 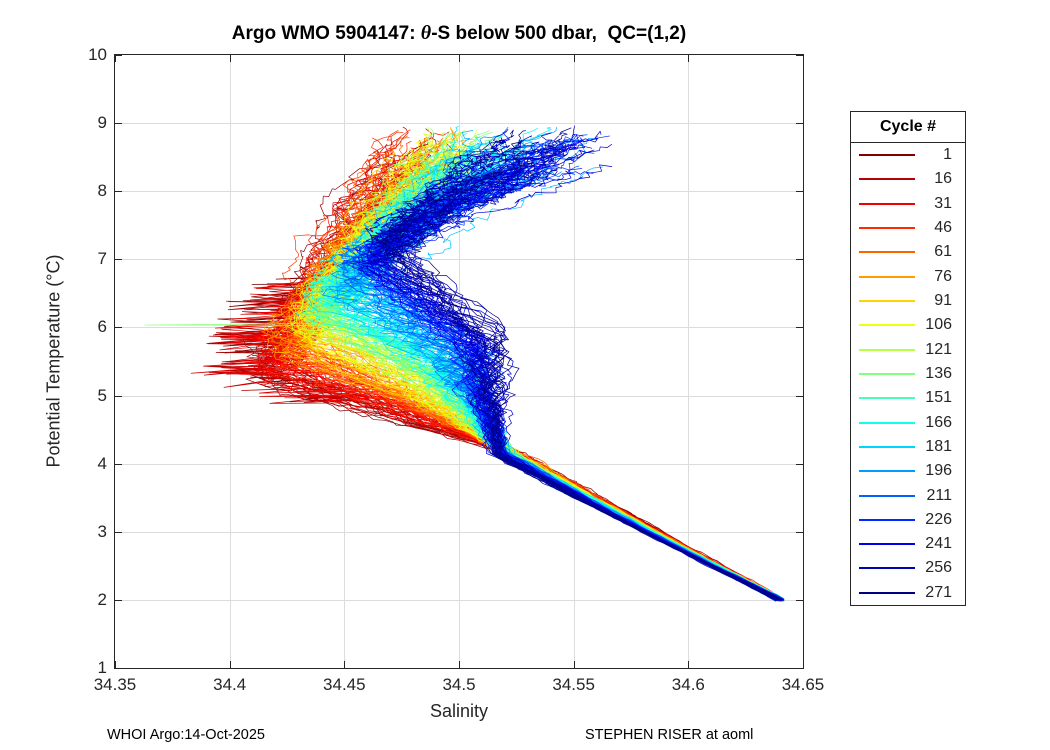 I want to click on chart-title-theta-symbol: θ, so click(x=426, y=33).